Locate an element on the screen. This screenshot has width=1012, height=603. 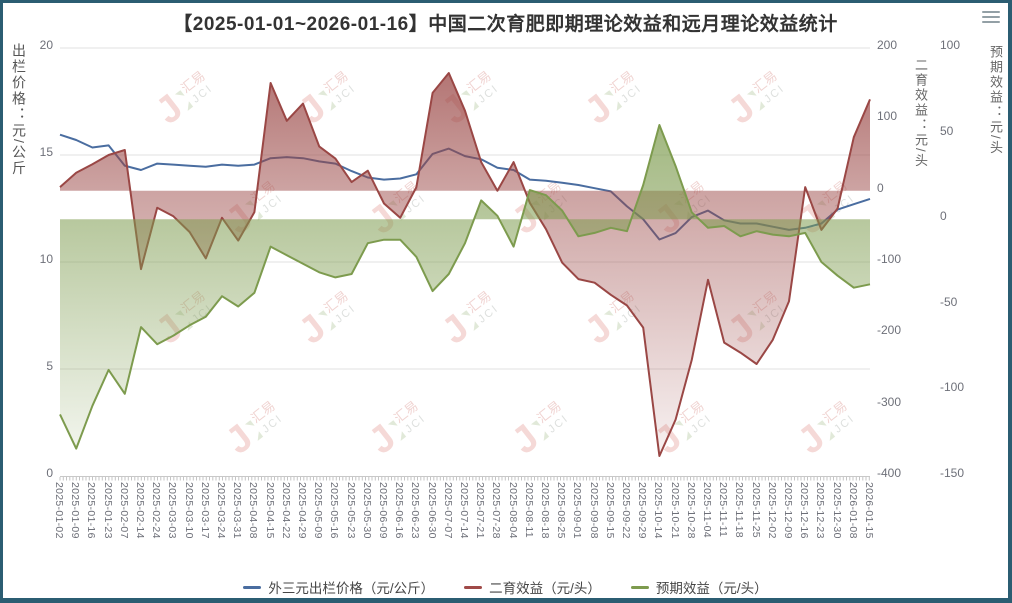
x-axis-tick-label: 2025-03-10 is located at coordinates (188, 510).